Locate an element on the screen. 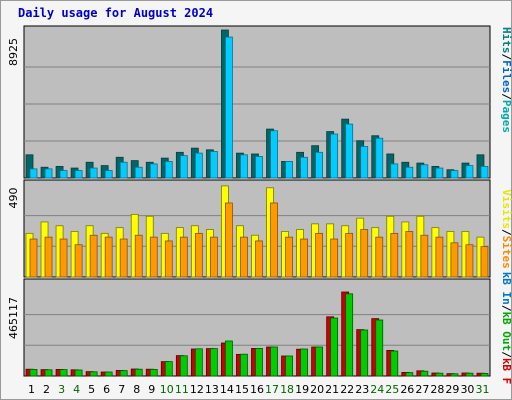  day-label: 25 is located at coordinates (392, 389).